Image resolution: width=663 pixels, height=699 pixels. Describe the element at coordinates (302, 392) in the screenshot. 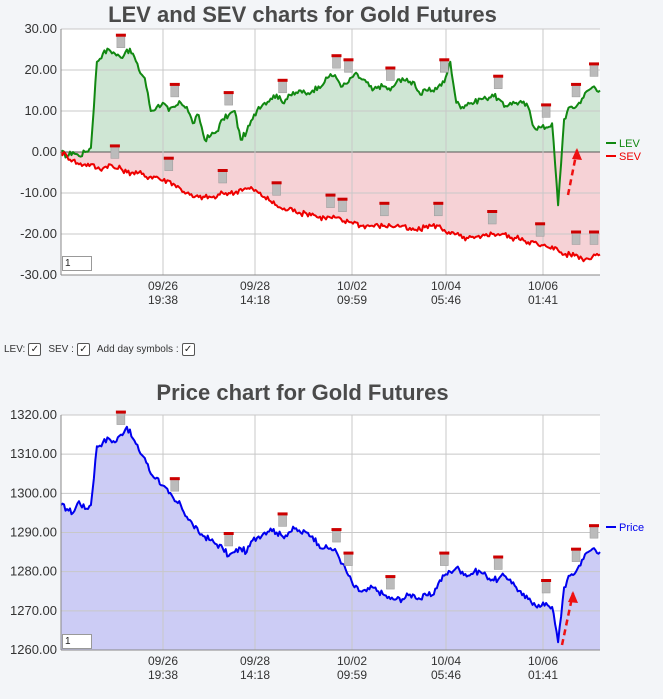

I see `price-chart-title: Price chart for Gold Futures` at that location.